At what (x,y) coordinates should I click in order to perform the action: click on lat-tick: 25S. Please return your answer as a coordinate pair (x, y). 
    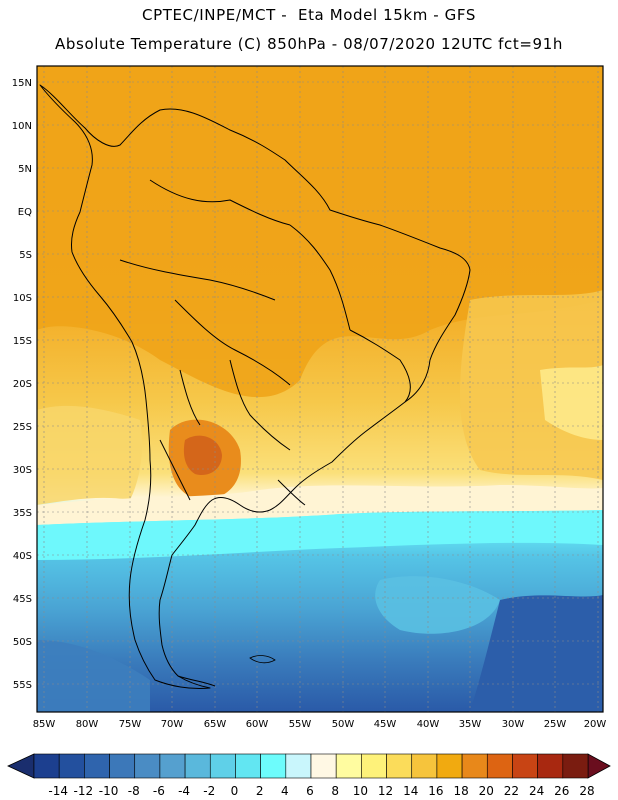
    Looking at the image, I should click on (22, 427).